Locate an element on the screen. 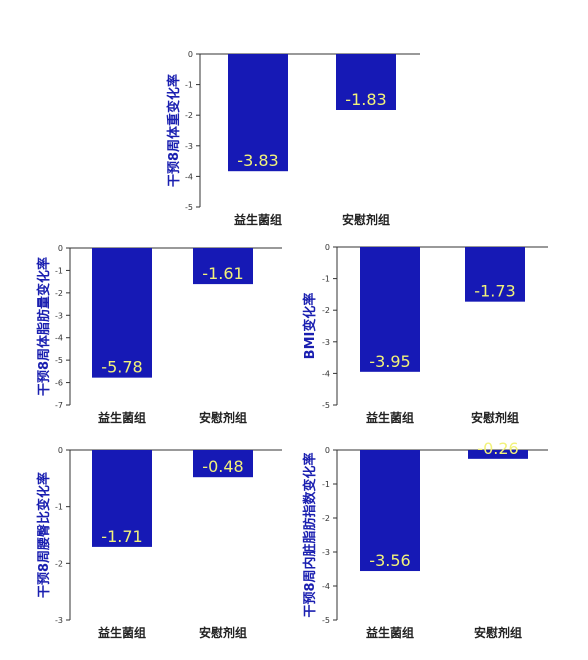  data-label: -5.78 is located at coordinates (121, 367).